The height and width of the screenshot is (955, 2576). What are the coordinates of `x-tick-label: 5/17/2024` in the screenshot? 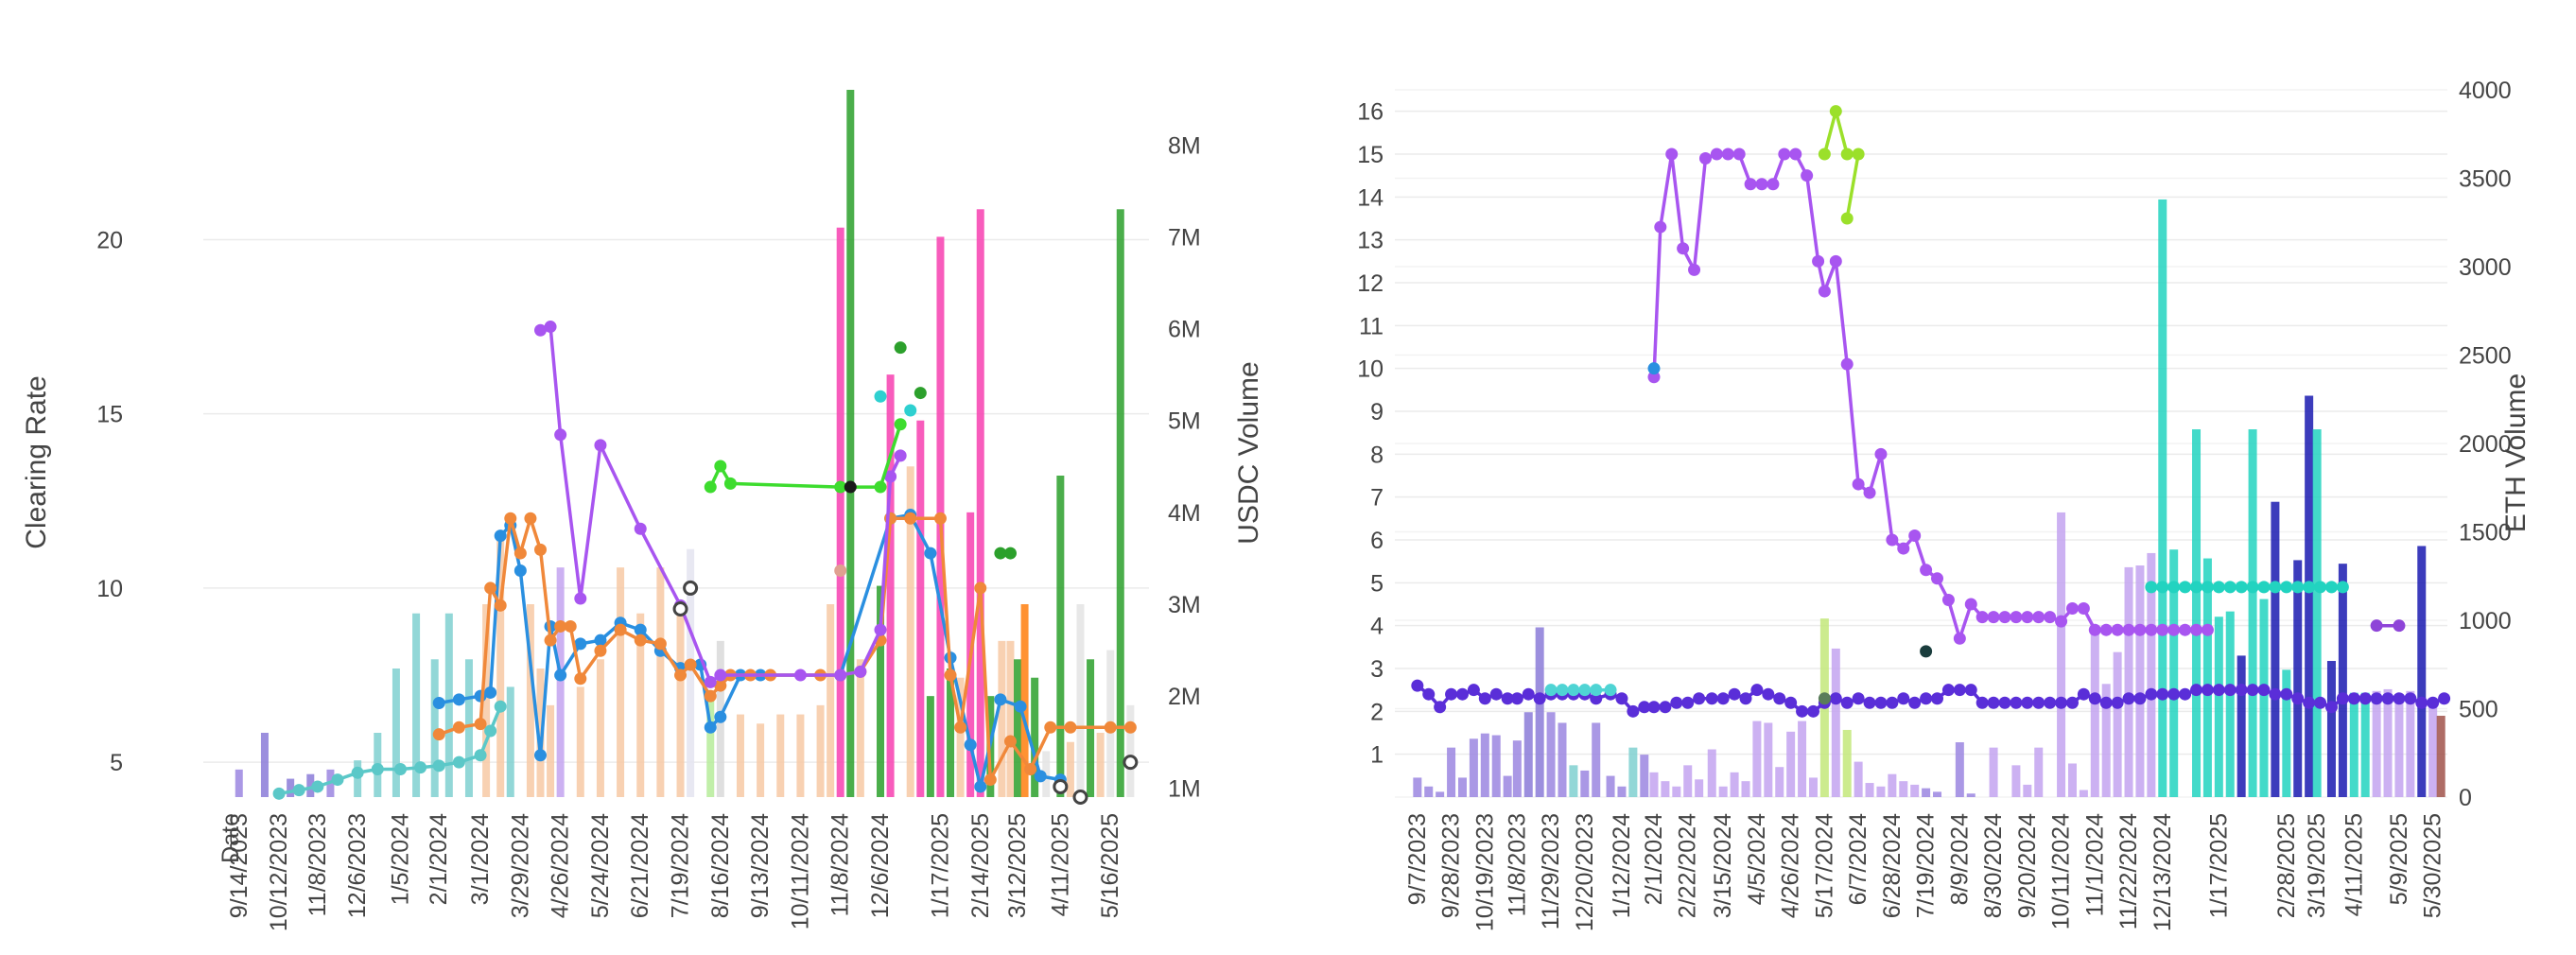 It's located at (1824, 865).